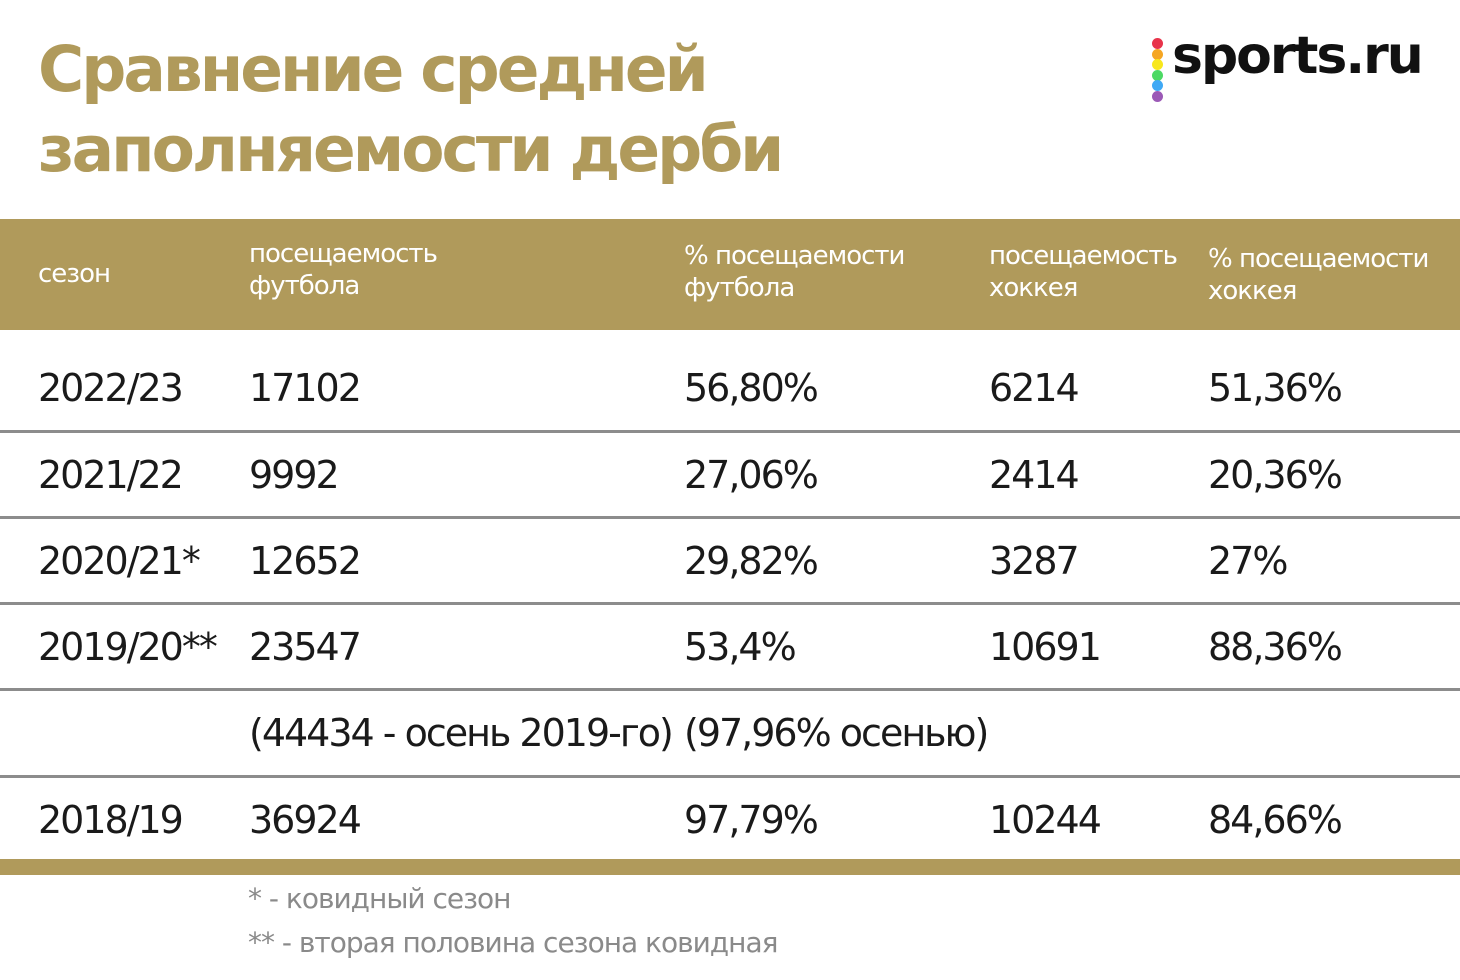 This screenshot has width=1460, height=980. Describe the element at coordinates (751, 475) in the screenshot. I see `table-cell: 27,06%` at that location.